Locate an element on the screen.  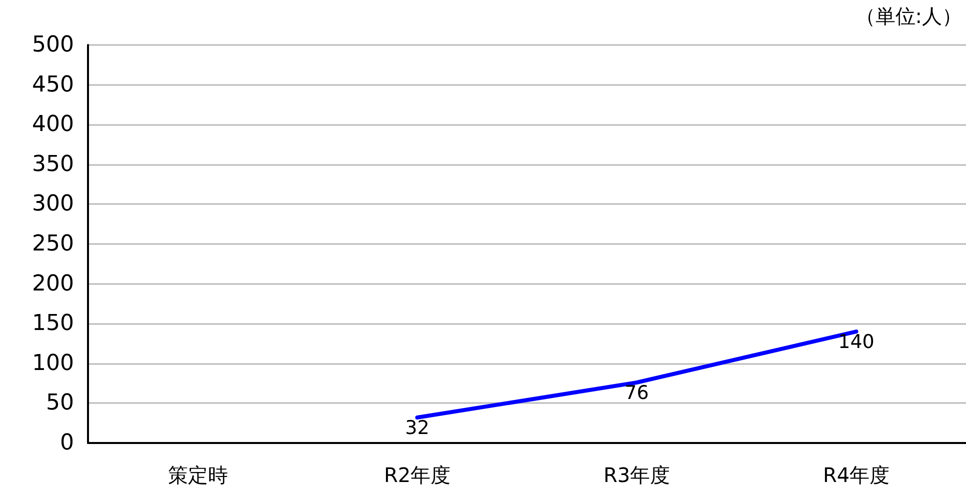
x-tick-label: R3年度 is located at coordinates (636, 475).